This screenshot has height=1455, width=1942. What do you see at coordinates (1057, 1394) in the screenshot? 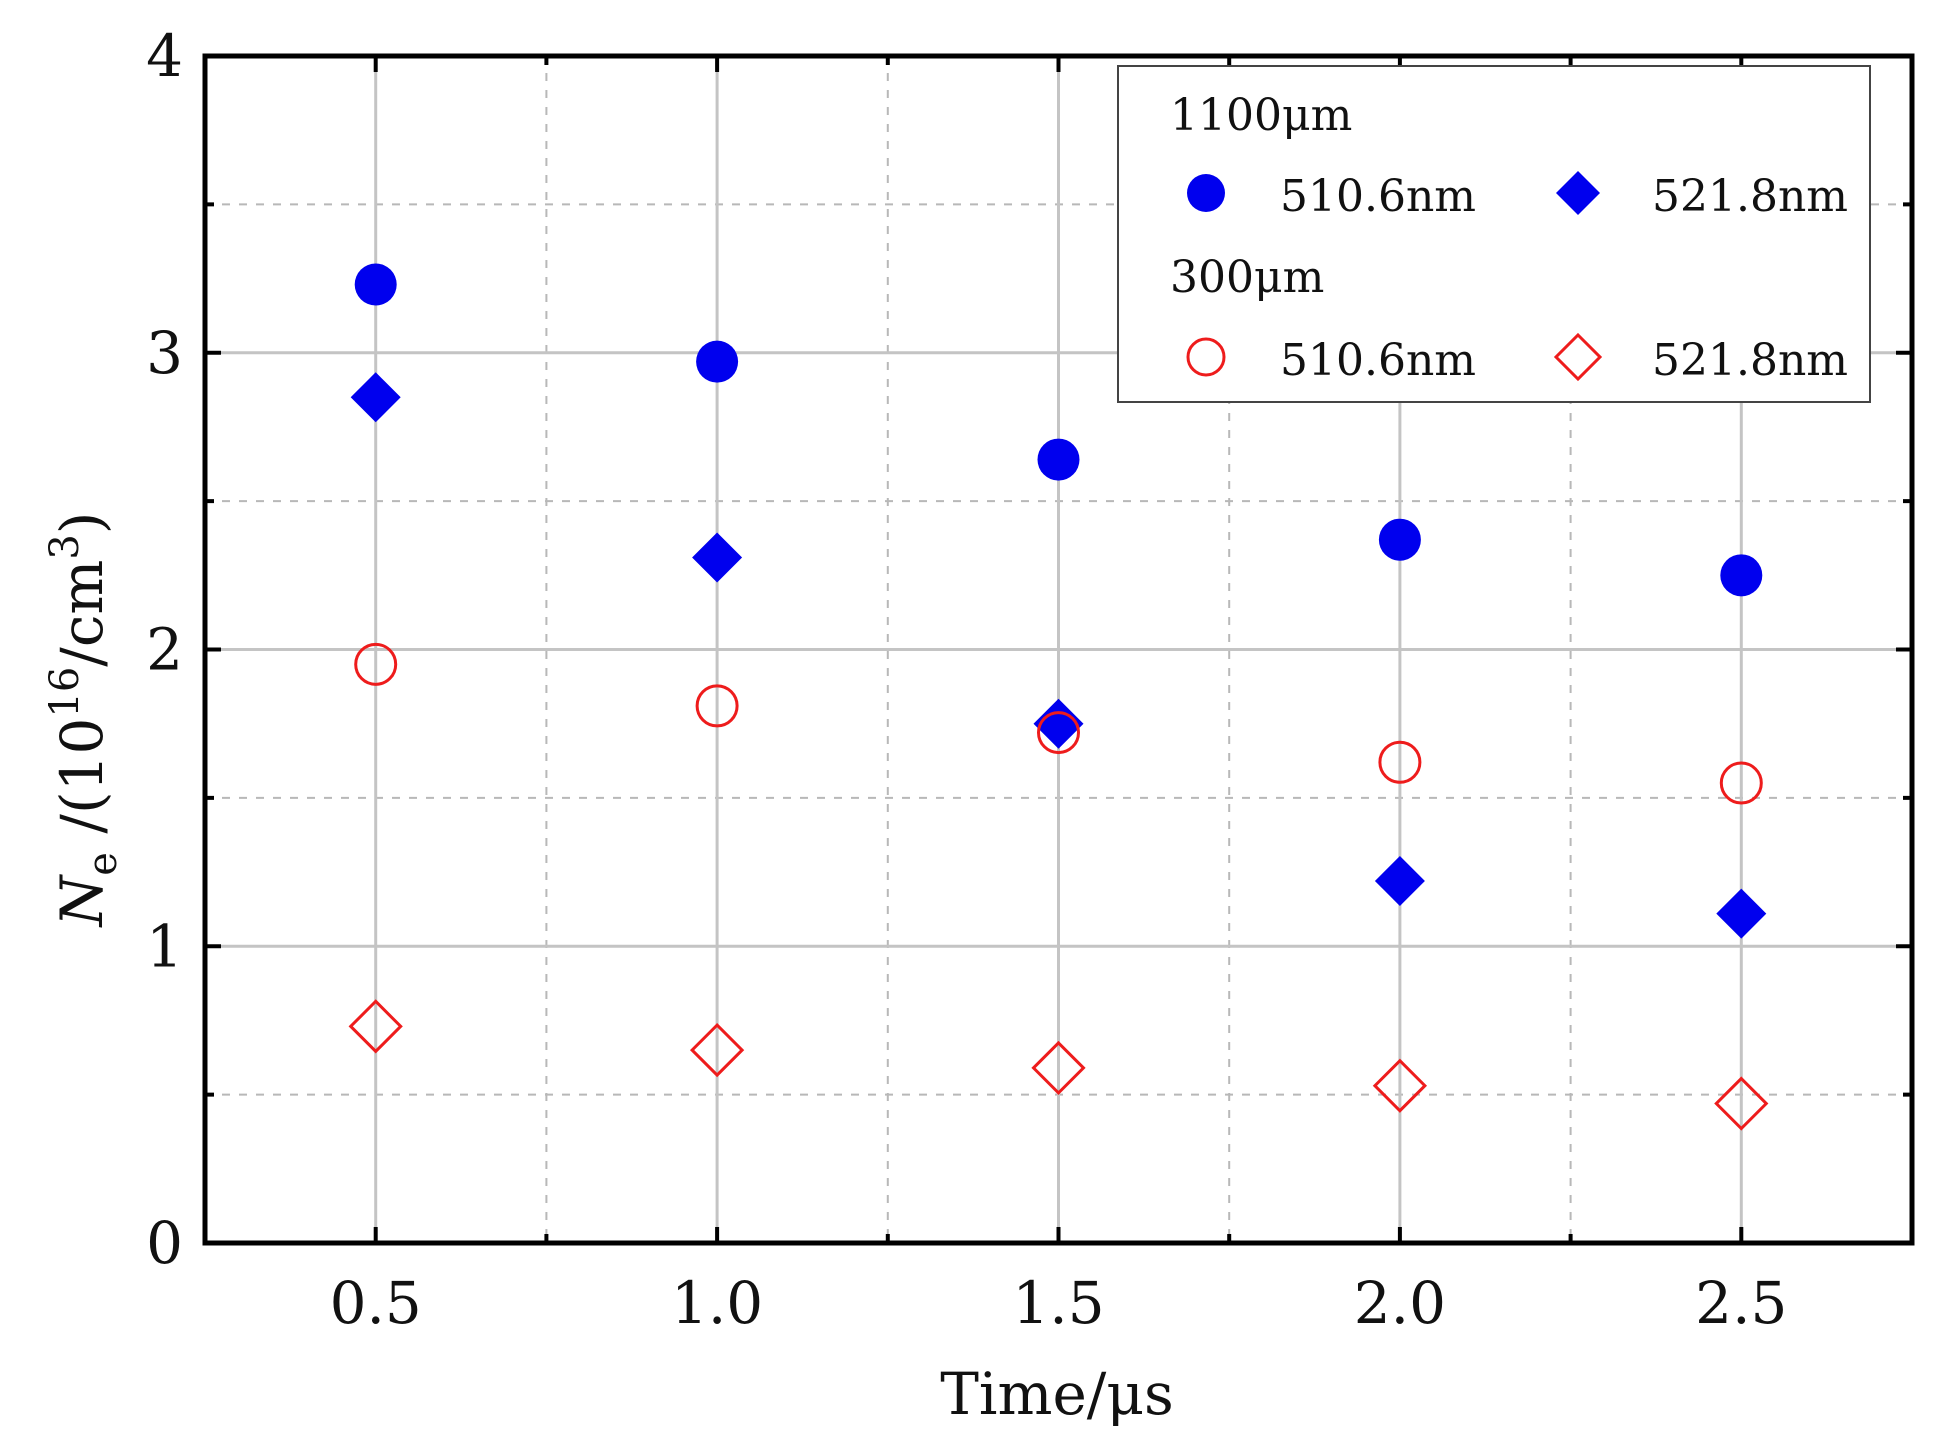
I see `x-axis-title: Time/μs` at bounding box center [1057, 1394].